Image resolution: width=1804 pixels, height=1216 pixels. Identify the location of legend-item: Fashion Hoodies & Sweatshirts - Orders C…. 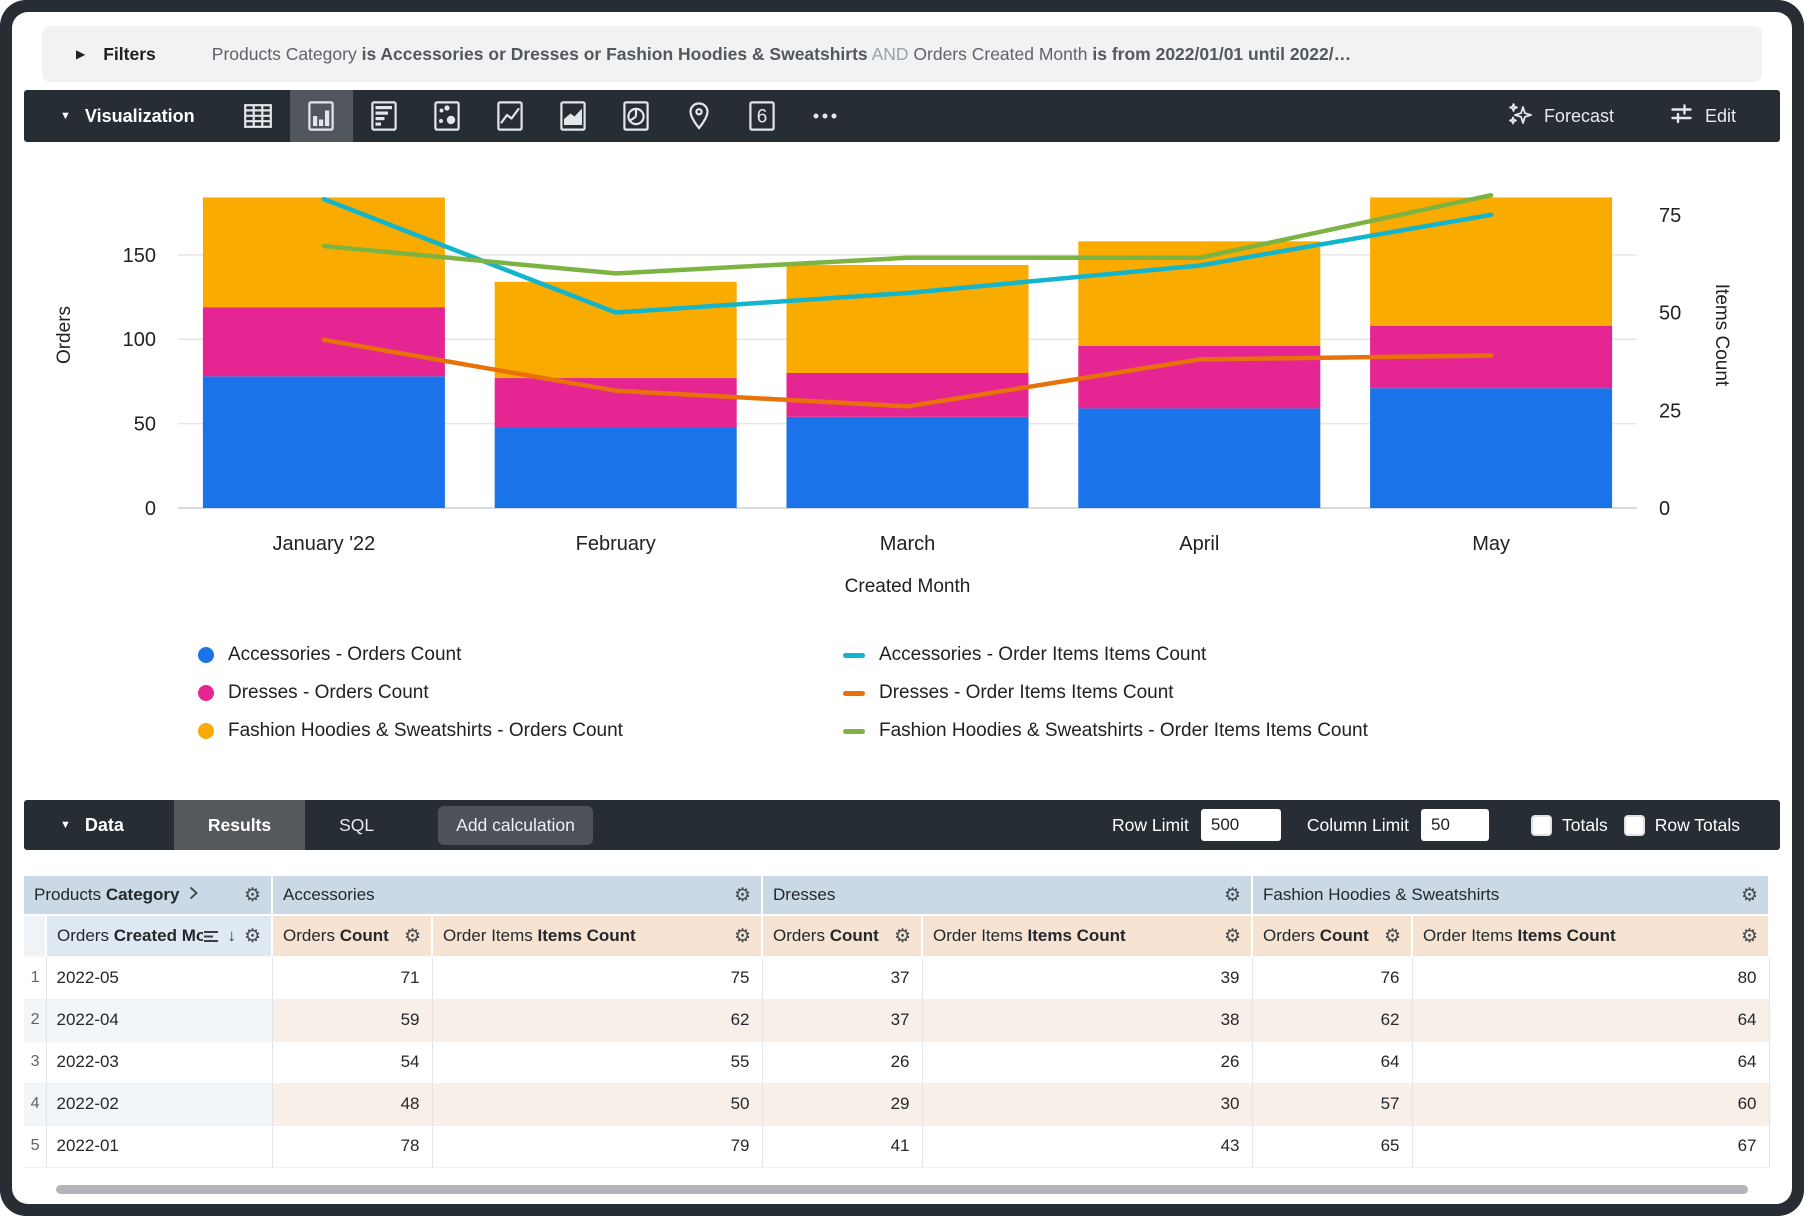
(520, 731).